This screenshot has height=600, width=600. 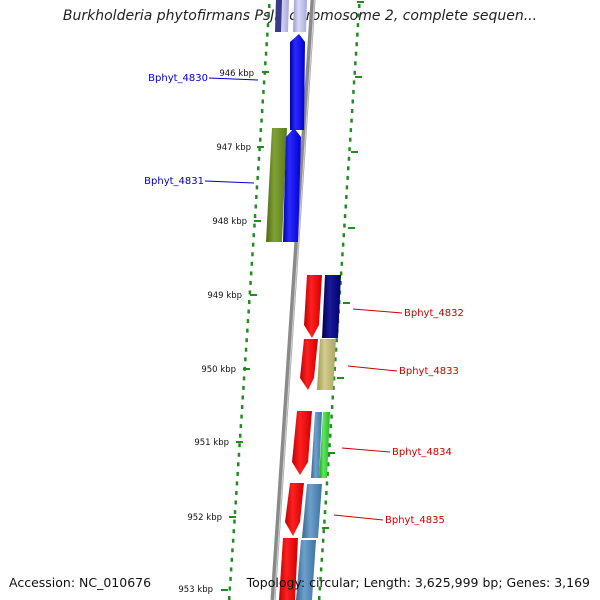 I want to click on gene-feature-bphyt4834-green, so click(x=324, y=445).